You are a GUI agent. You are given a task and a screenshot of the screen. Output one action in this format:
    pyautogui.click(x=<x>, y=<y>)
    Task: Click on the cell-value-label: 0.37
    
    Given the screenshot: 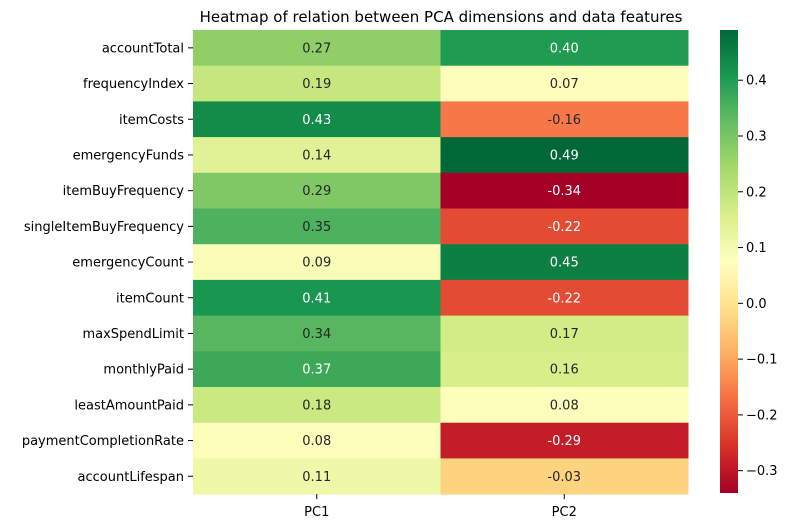 What is the action you would take?
    pyautogui.click(x=316, y=370)
    